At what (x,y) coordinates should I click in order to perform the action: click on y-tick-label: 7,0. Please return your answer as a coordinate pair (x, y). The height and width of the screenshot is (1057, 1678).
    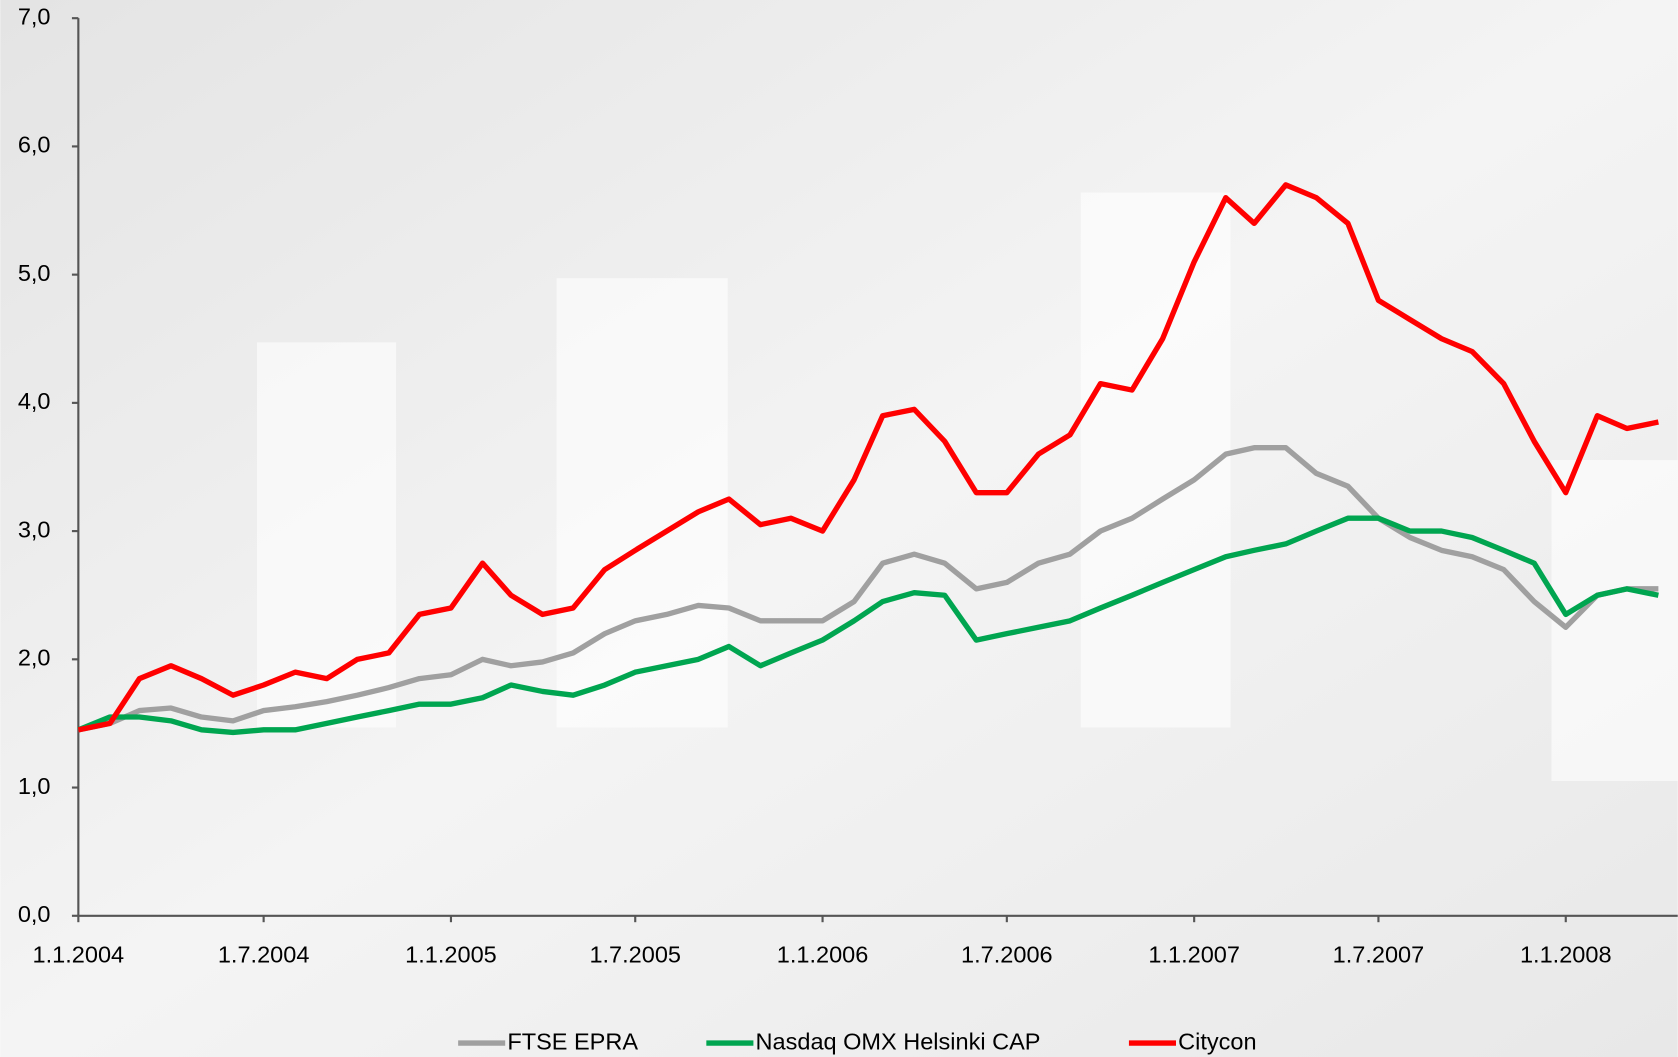
    Looking at the image, I should click on (34, 16).